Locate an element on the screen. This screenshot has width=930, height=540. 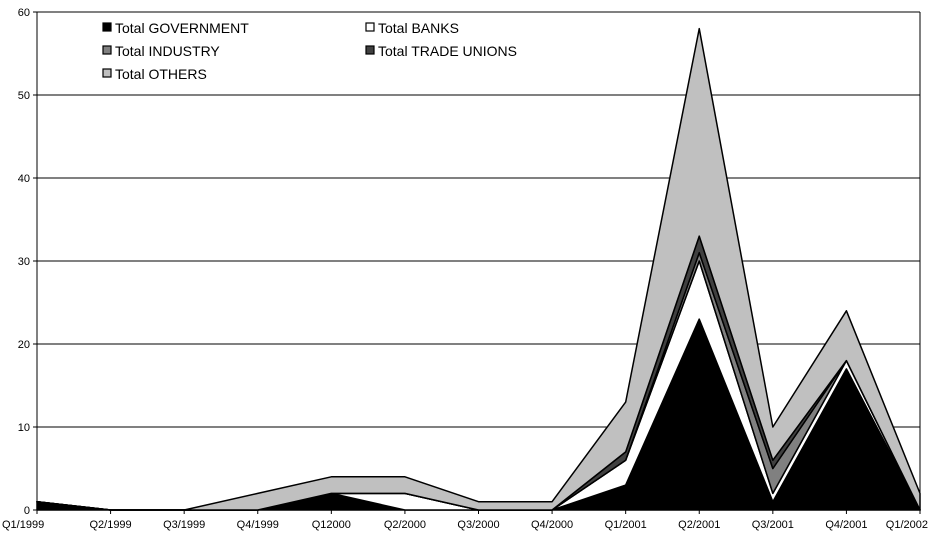
legend-item: Total GOVERNMENT is located at coordinates (175, 28).